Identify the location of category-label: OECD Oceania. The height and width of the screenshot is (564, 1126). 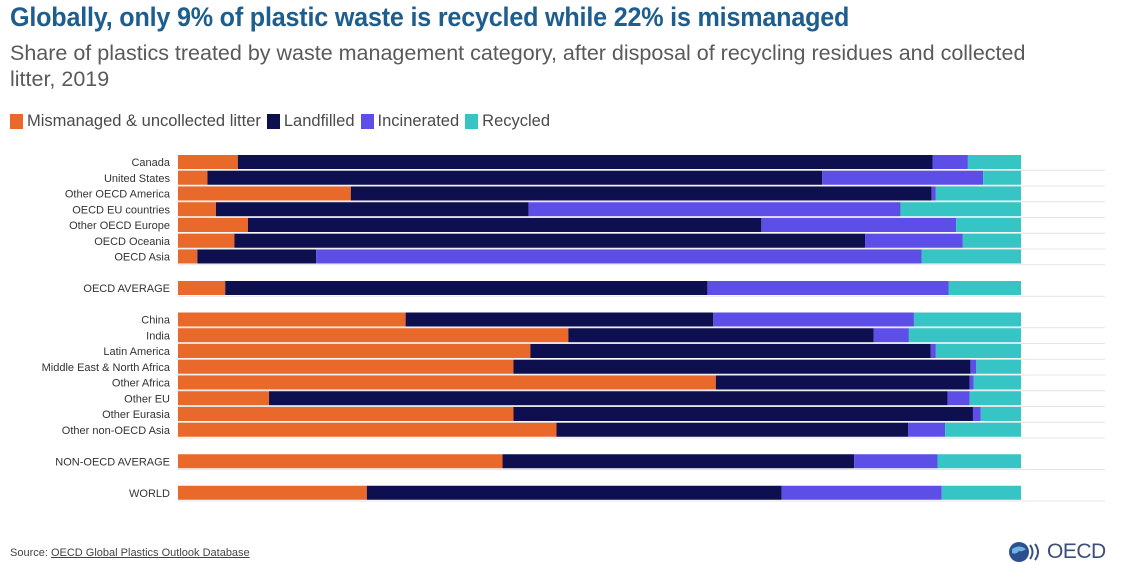
(132, 242).